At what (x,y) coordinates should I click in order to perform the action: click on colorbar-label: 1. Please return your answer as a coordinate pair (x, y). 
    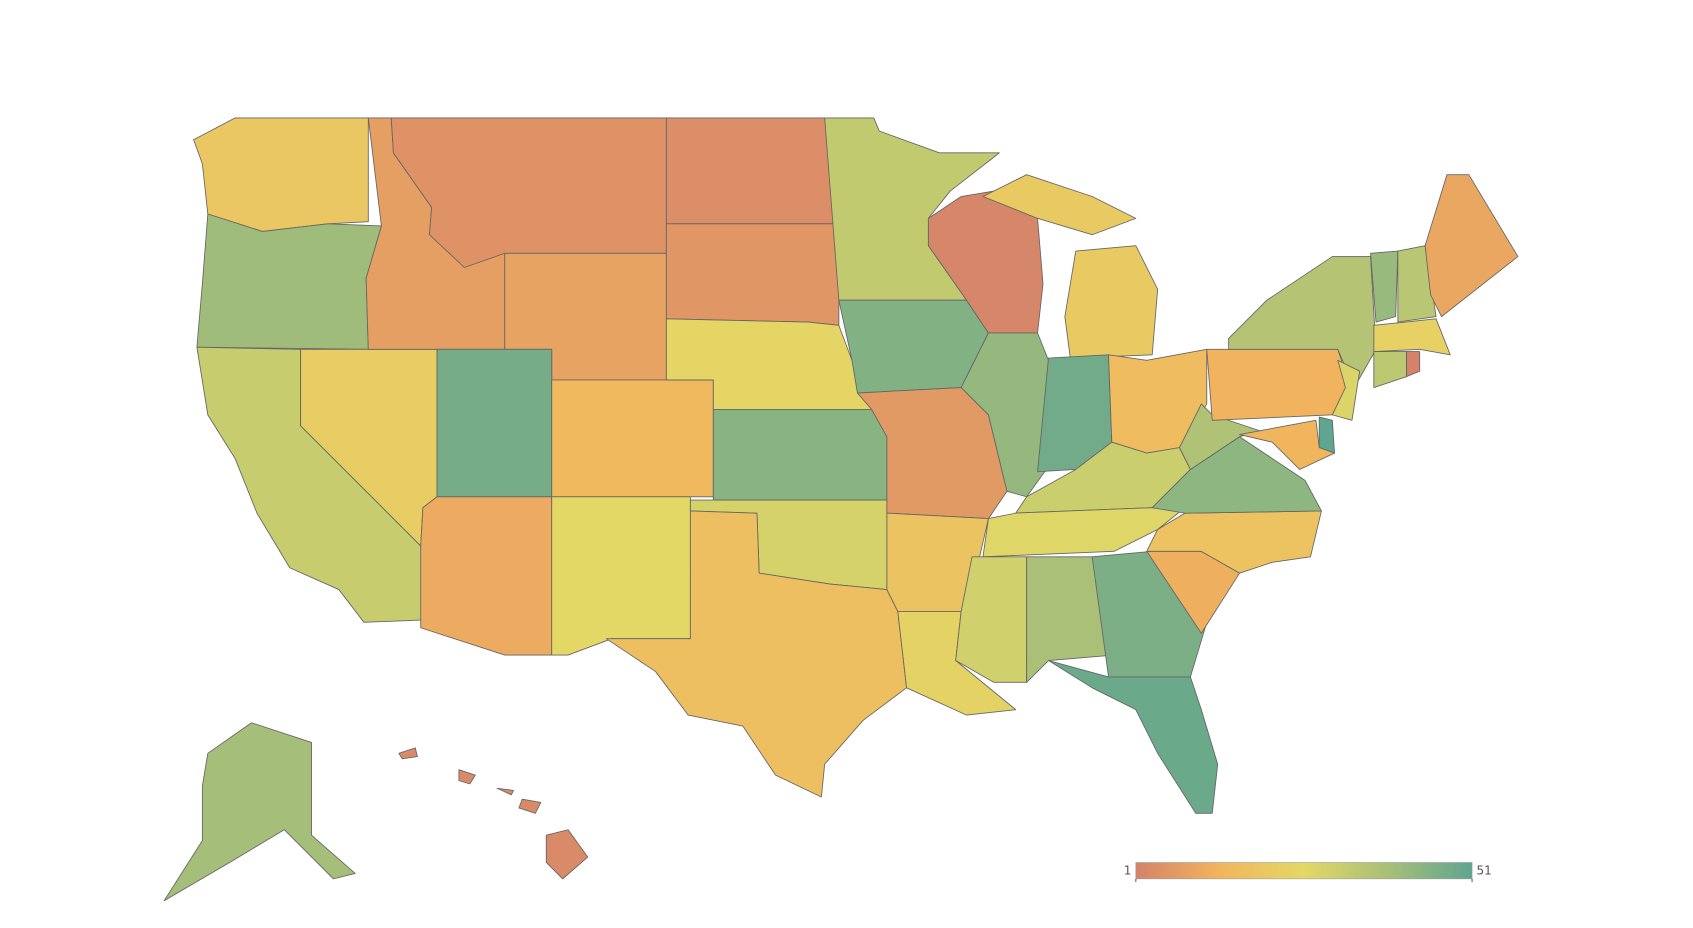
    Looking at the image, I should click on (1128, 871).